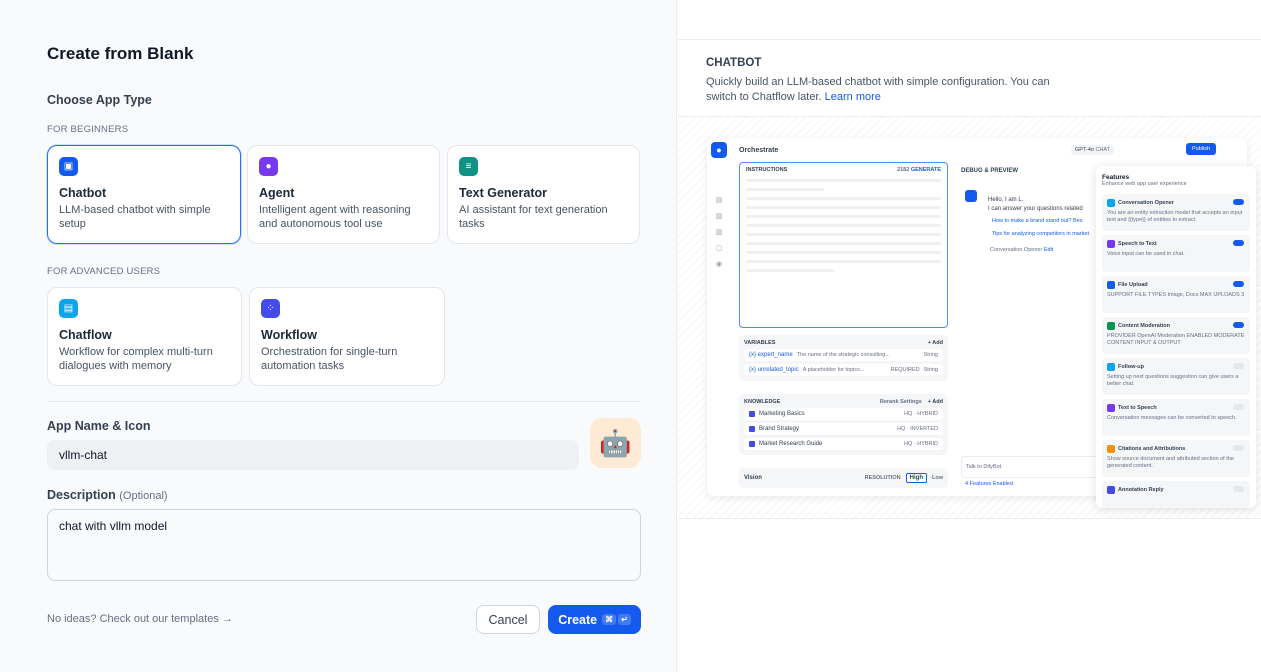 This screenshot has width=1261, height=672. Describe the element at coordinates (852, 97) in the screenshot. I see `learn-more-link: Learn more` at that location.